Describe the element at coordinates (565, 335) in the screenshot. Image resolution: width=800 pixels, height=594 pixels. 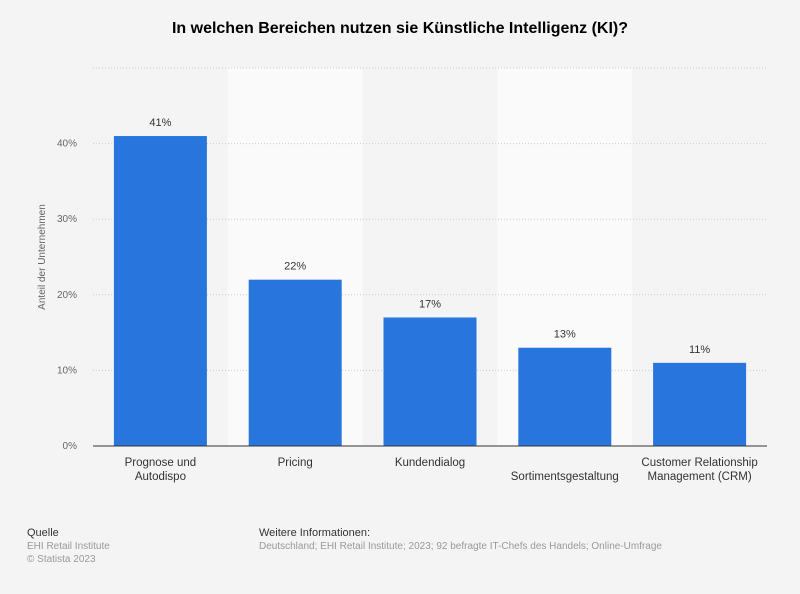
I see `data-label: 13%` at that location.